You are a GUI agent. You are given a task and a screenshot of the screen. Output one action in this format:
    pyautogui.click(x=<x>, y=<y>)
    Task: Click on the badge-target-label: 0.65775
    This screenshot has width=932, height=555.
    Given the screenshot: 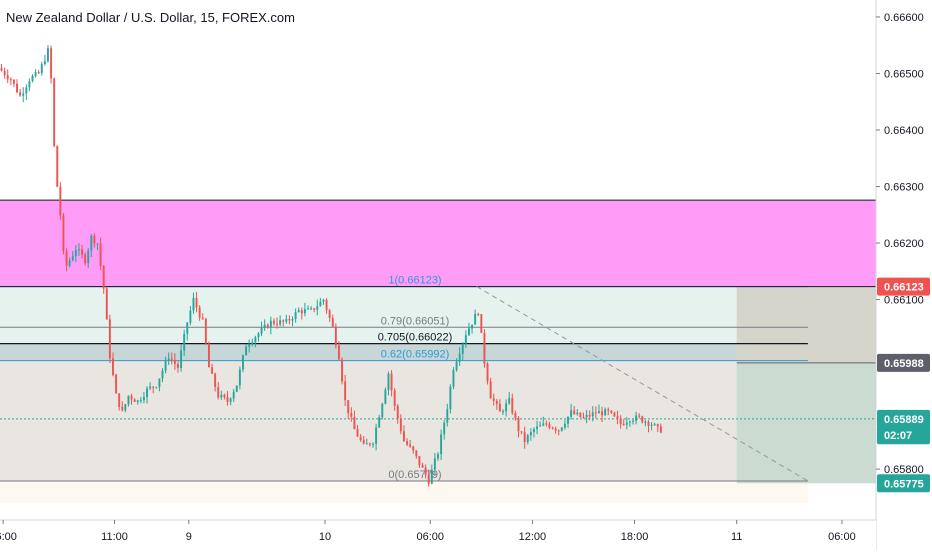 What is the action you would take?
    pyautogui.click(x=904, y=484)
    